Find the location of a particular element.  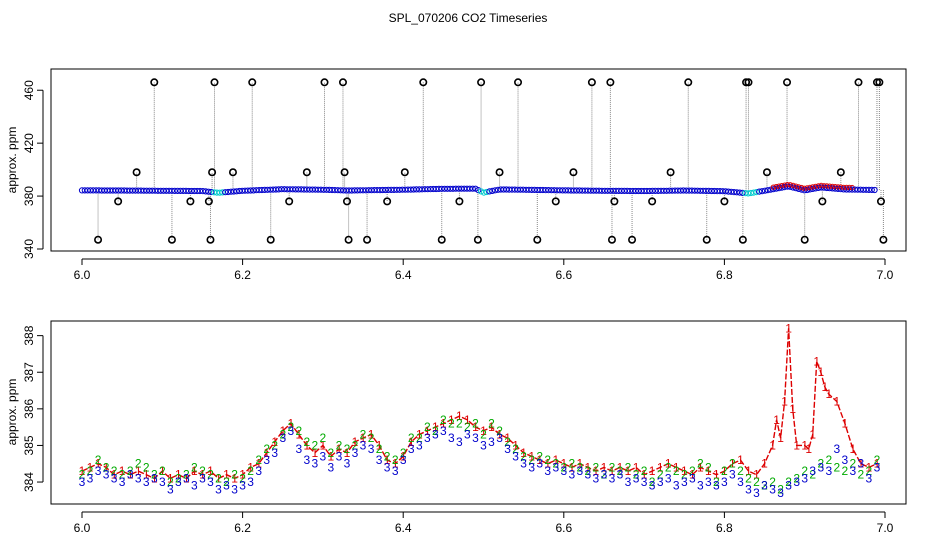

top-x-tick-label: 6.6 is located at coordinates (563, 275).